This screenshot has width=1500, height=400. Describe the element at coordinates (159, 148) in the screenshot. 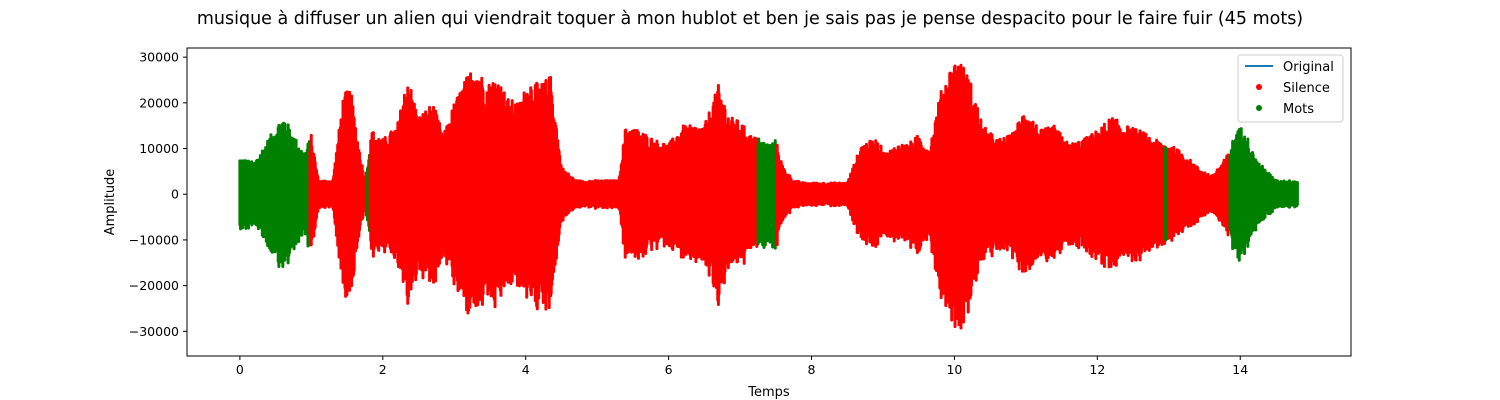

I see `y-tick-label: 10000` at that location.